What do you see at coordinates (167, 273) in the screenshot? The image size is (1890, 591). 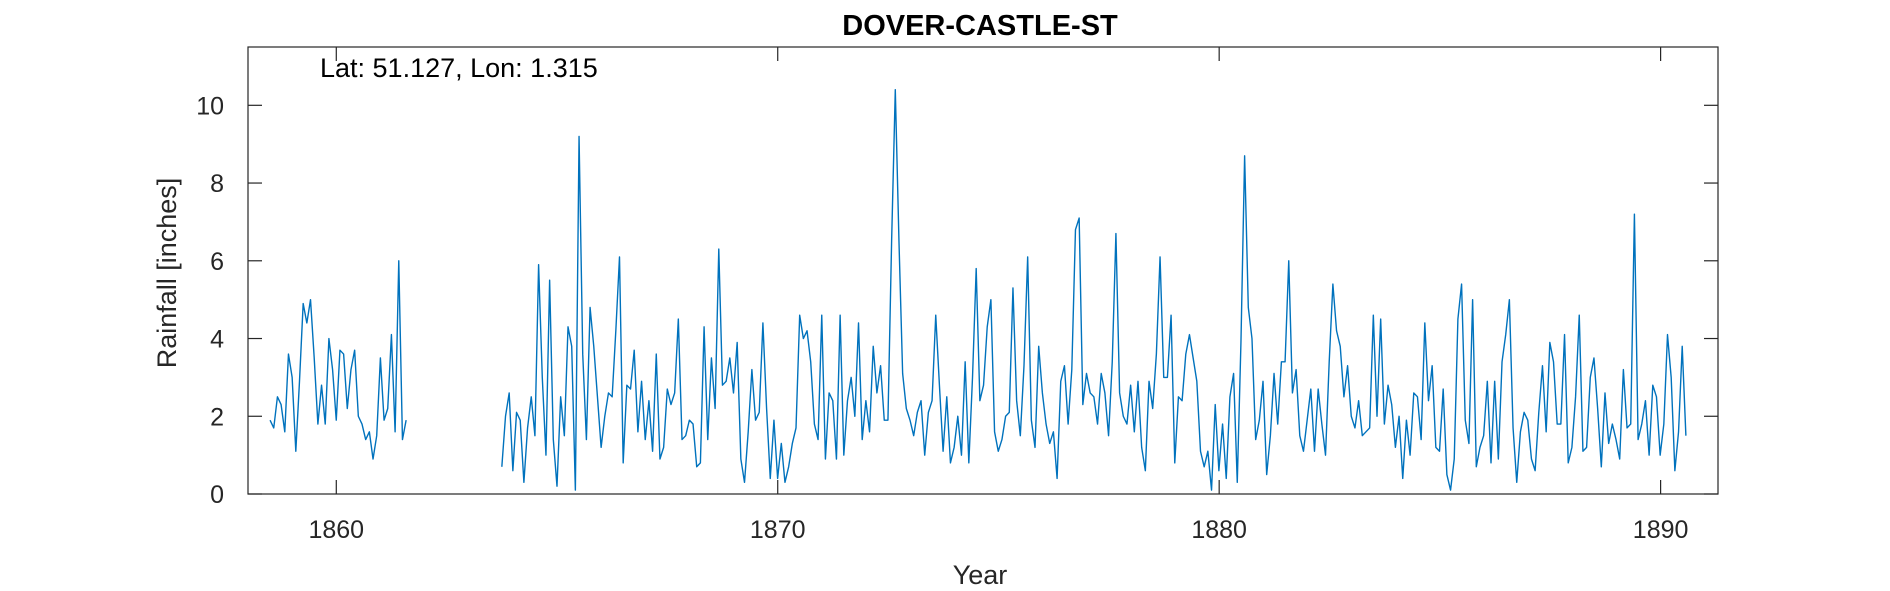 I see `y-axis-label: Rainfall [inches]` at bounding box center [167, 273].